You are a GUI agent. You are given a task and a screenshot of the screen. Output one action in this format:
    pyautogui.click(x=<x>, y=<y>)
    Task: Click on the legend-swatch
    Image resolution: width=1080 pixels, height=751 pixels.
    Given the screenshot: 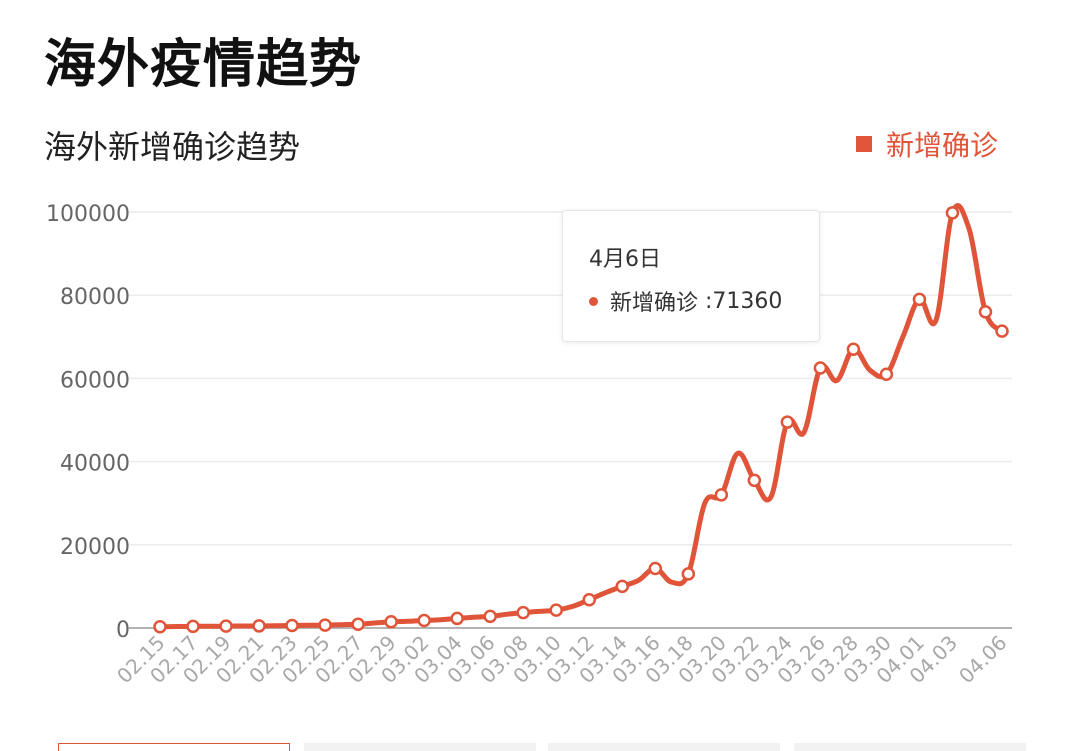 What is the action you would take?
    pyautogui.click(x=863, y=144)
    